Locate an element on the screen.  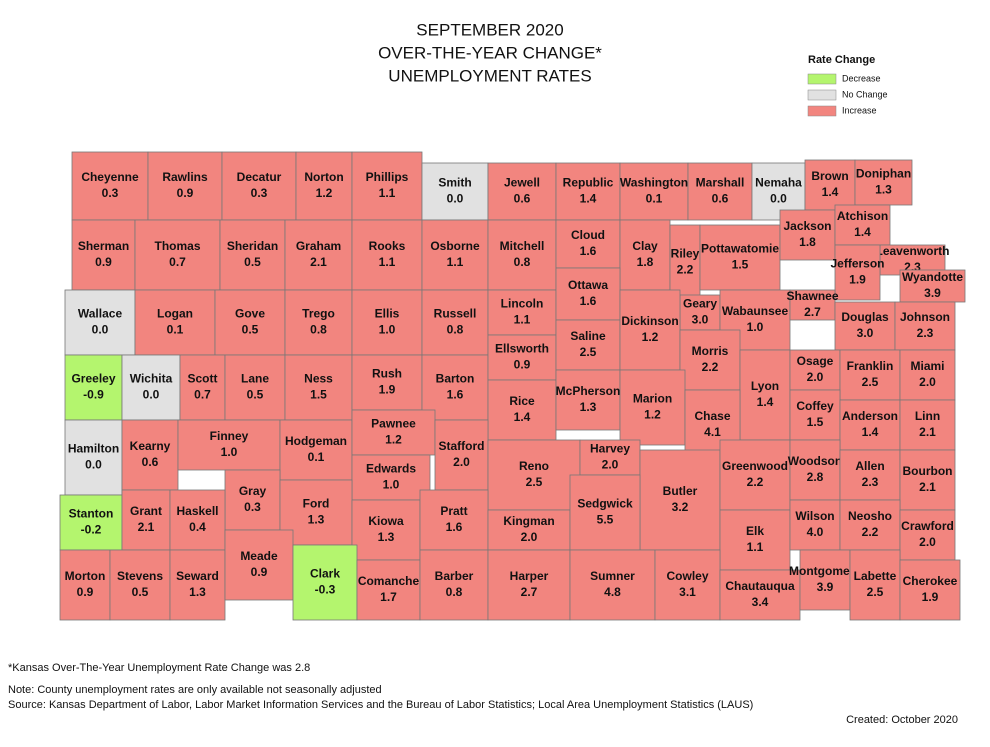
county-name: Gray is located at coordinates (253, 491).